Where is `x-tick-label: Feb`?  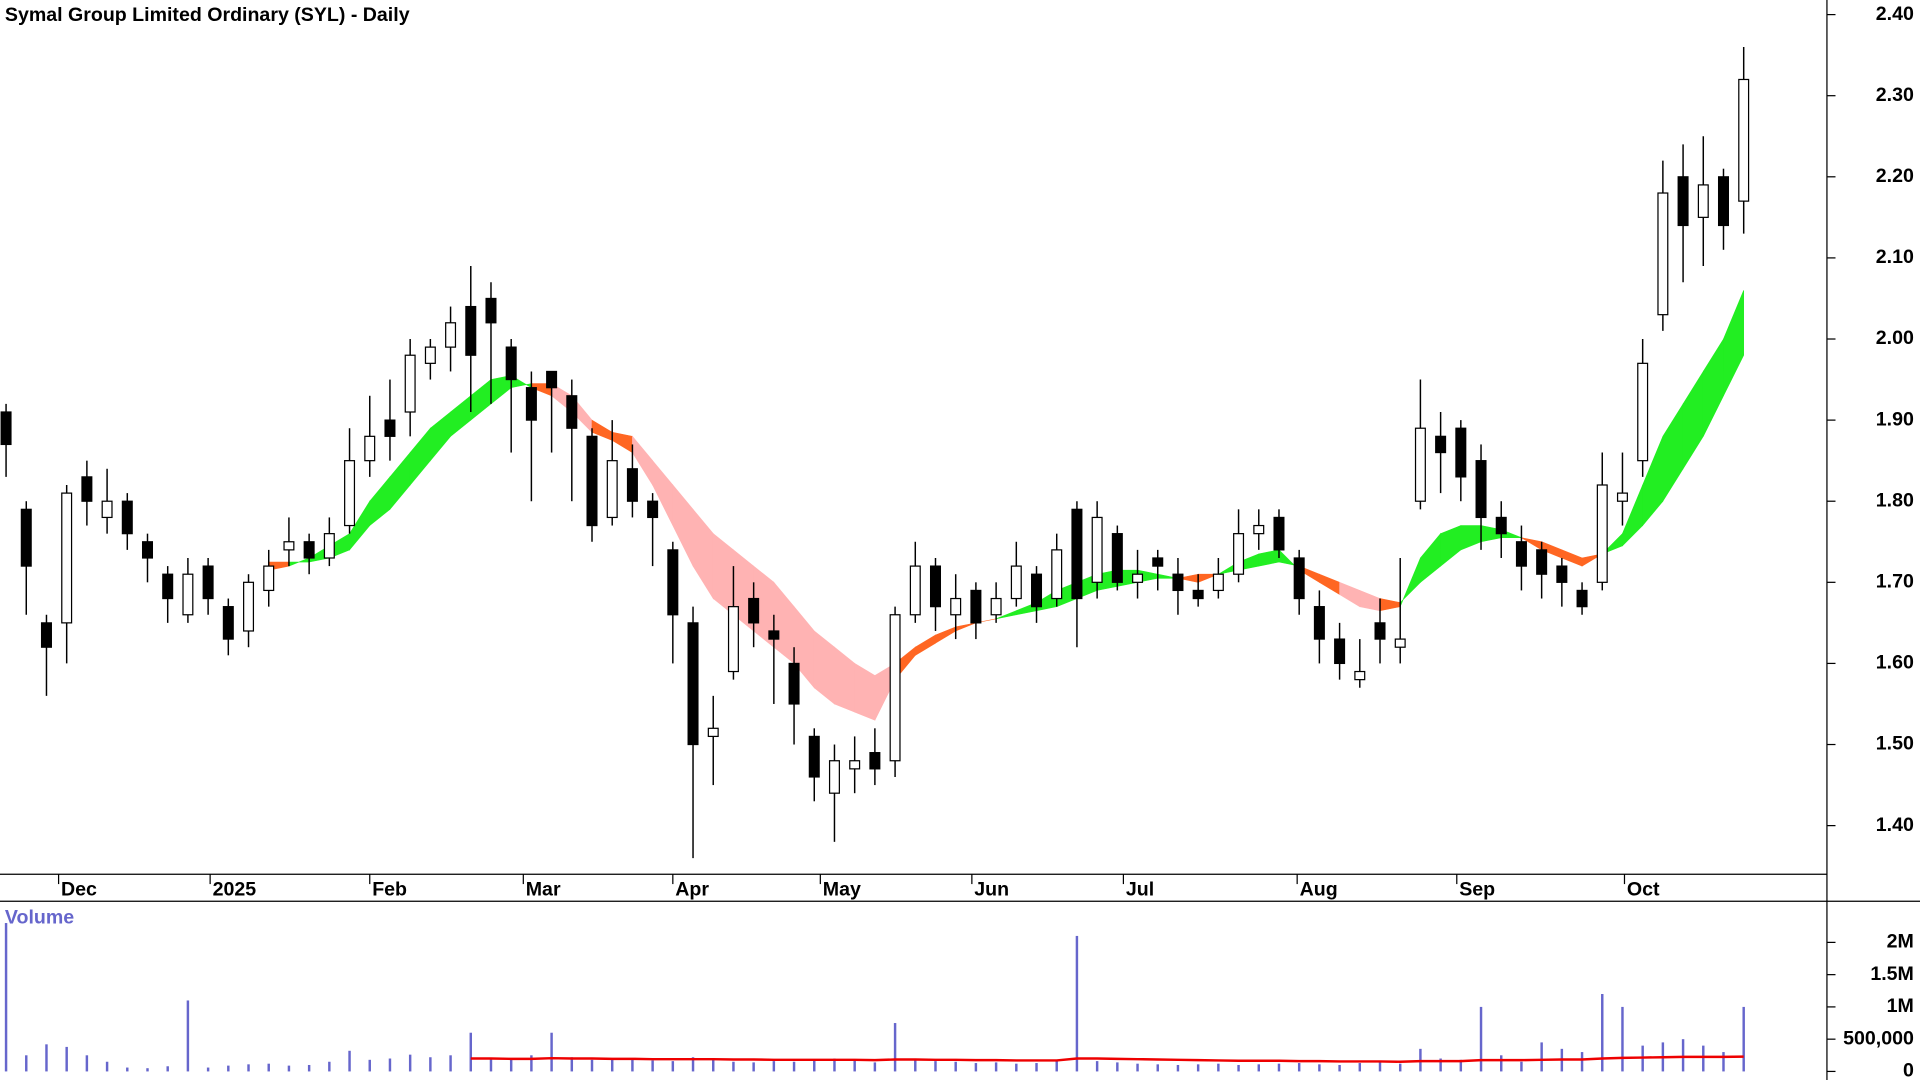 x-tick-label: Feb is located at coordinates (389, 889).